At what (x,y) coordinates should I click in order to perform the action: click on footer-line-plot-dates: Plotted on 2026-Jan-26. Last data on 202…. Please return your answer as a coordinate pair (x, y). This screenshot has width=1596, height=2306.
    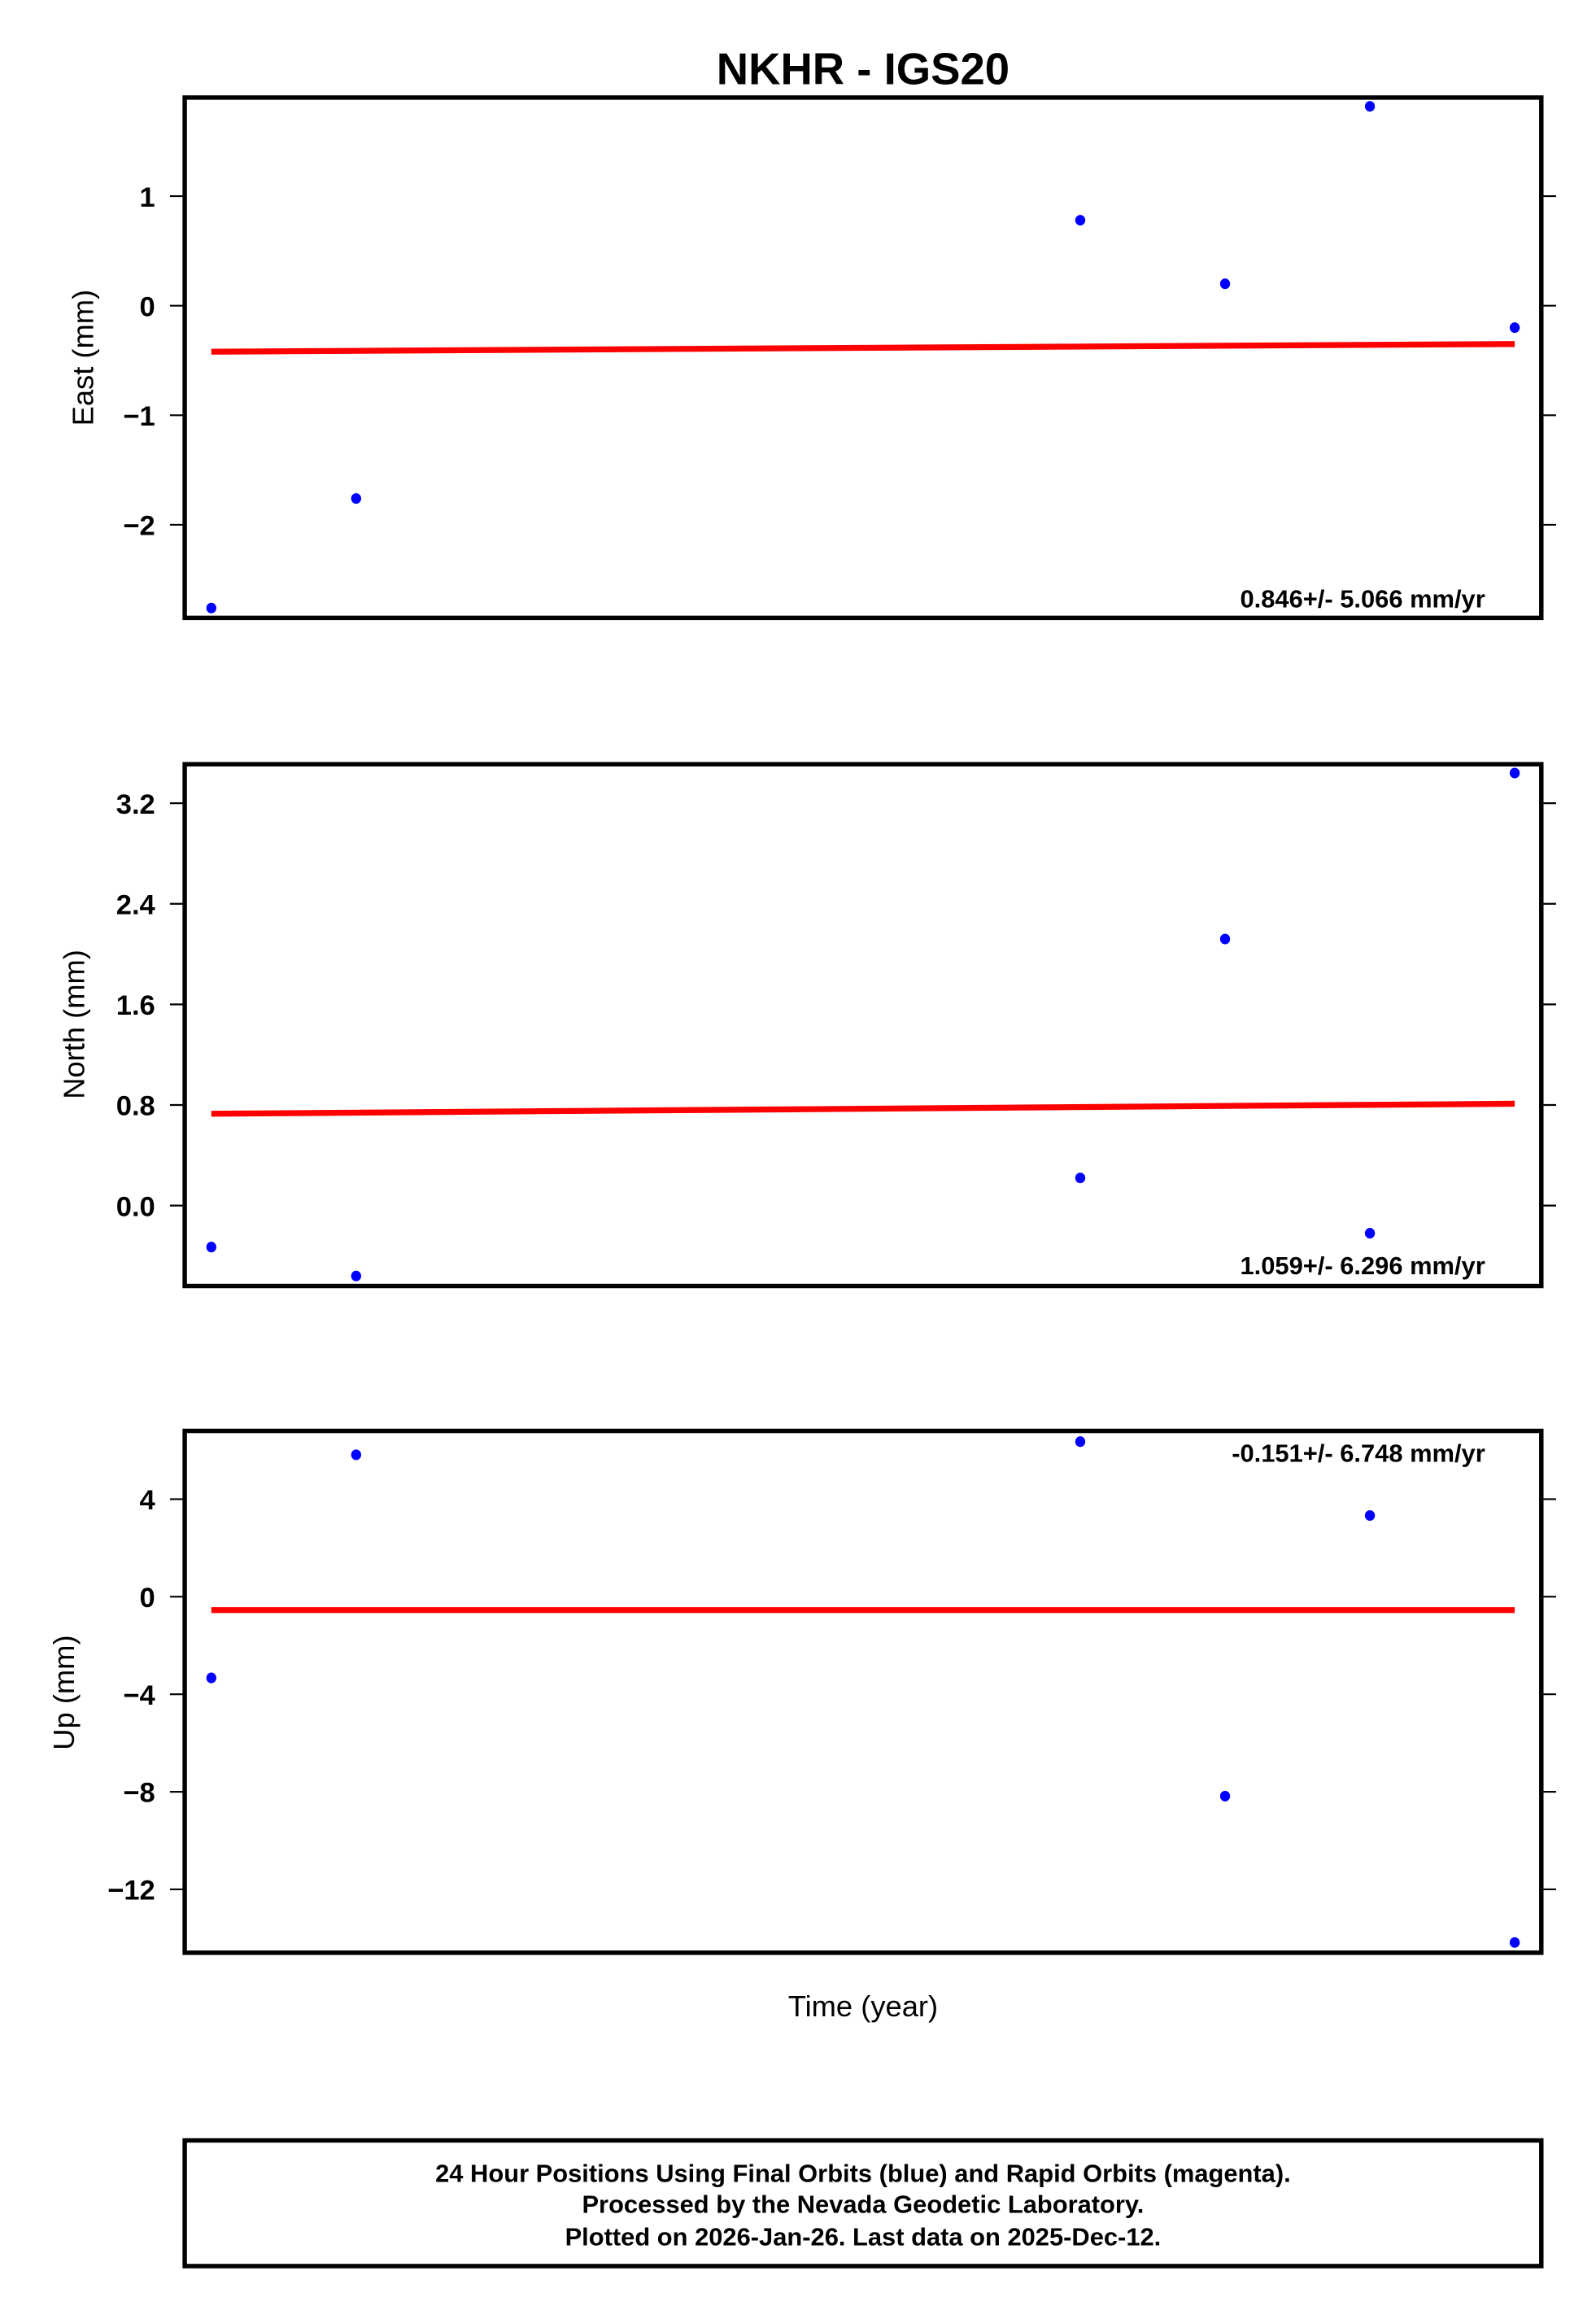
    Looking at the image, I should click on (863, 2237).